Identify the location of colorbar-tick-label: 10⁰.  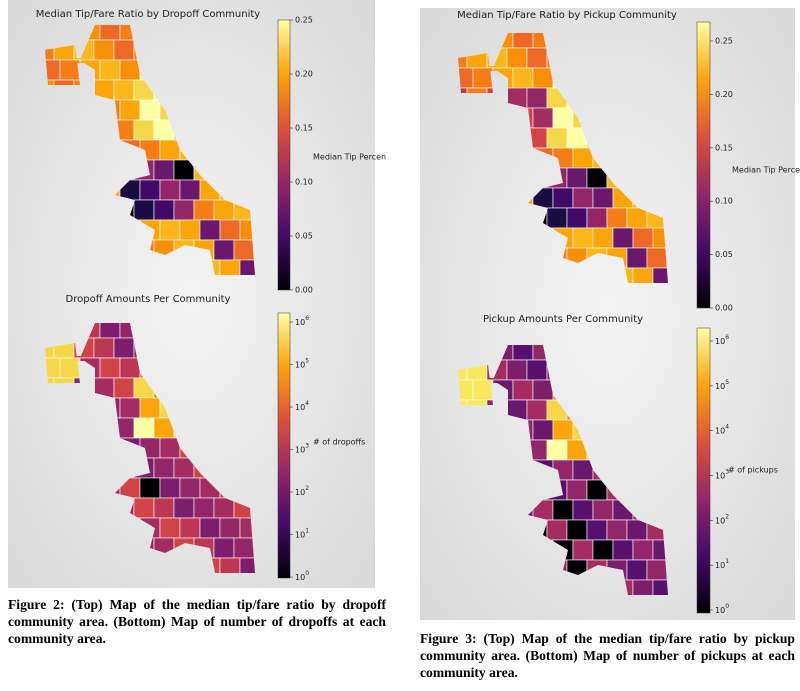
(302, 576).